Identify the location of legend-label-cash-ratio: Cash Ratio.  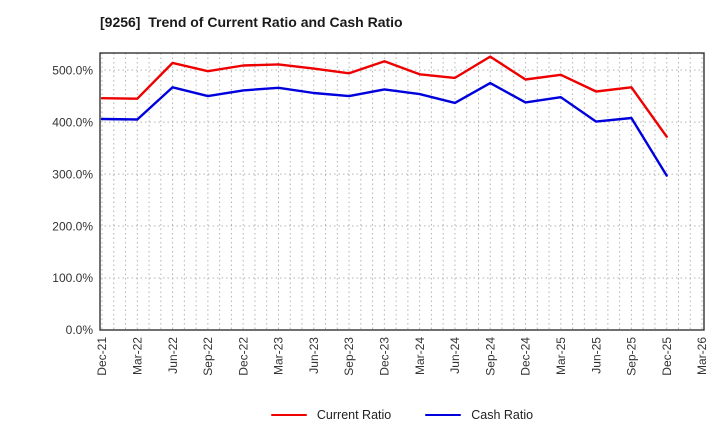
(502, 414).